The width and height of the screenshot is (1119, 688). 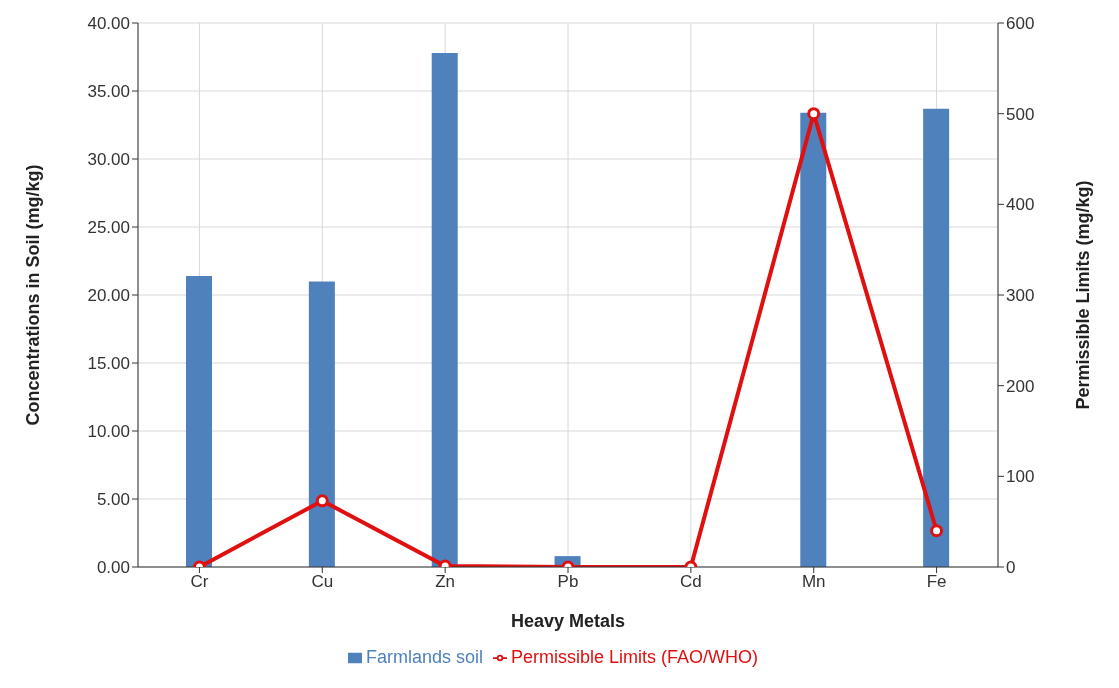 I want to click on y-tick-label: 30.00, so click(x=108, y=160).